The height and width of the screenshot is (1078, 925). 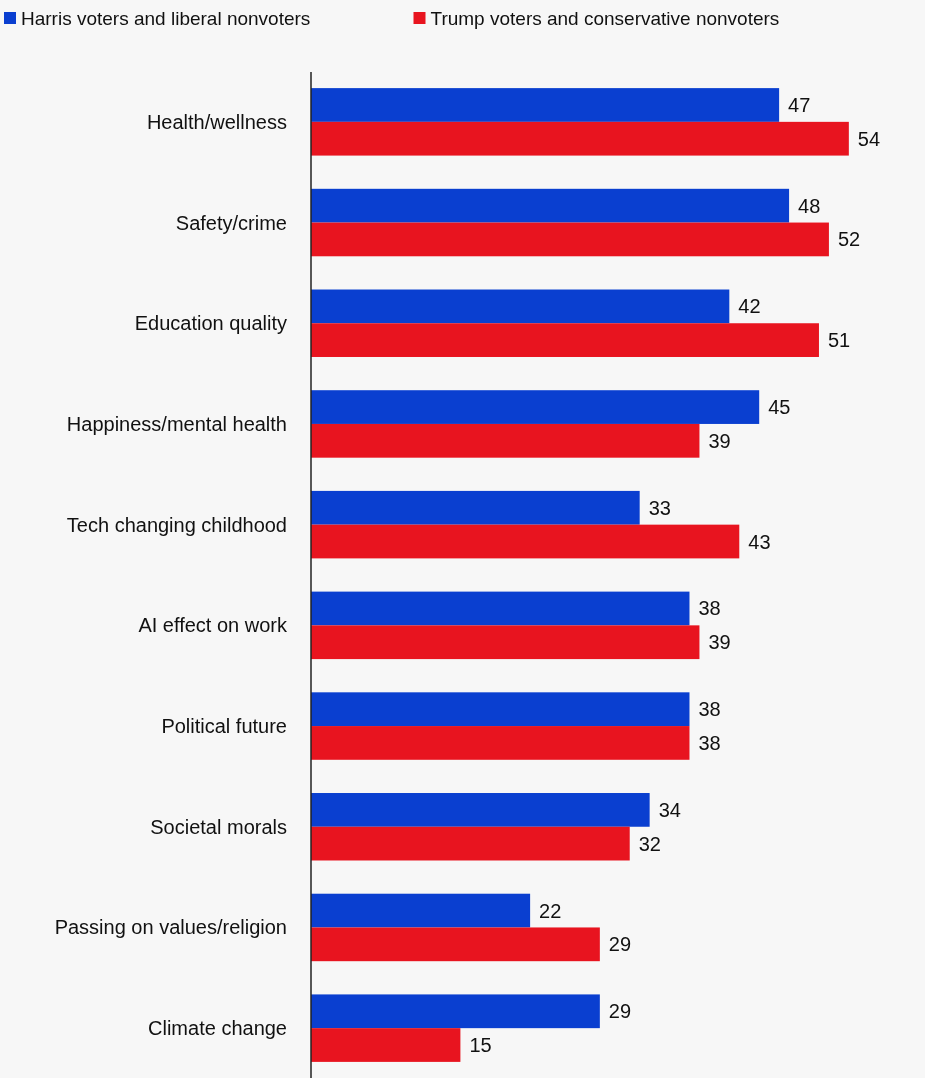 I want to click on data-label: 52, so click(x=849, y=239).